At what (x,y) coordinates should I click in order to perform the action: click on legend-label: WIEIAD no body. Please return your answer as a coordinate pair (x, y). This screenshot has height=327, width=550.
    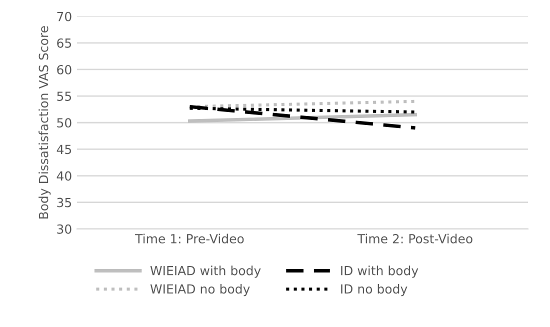
    Looking at the image, I should click on (200, 290).